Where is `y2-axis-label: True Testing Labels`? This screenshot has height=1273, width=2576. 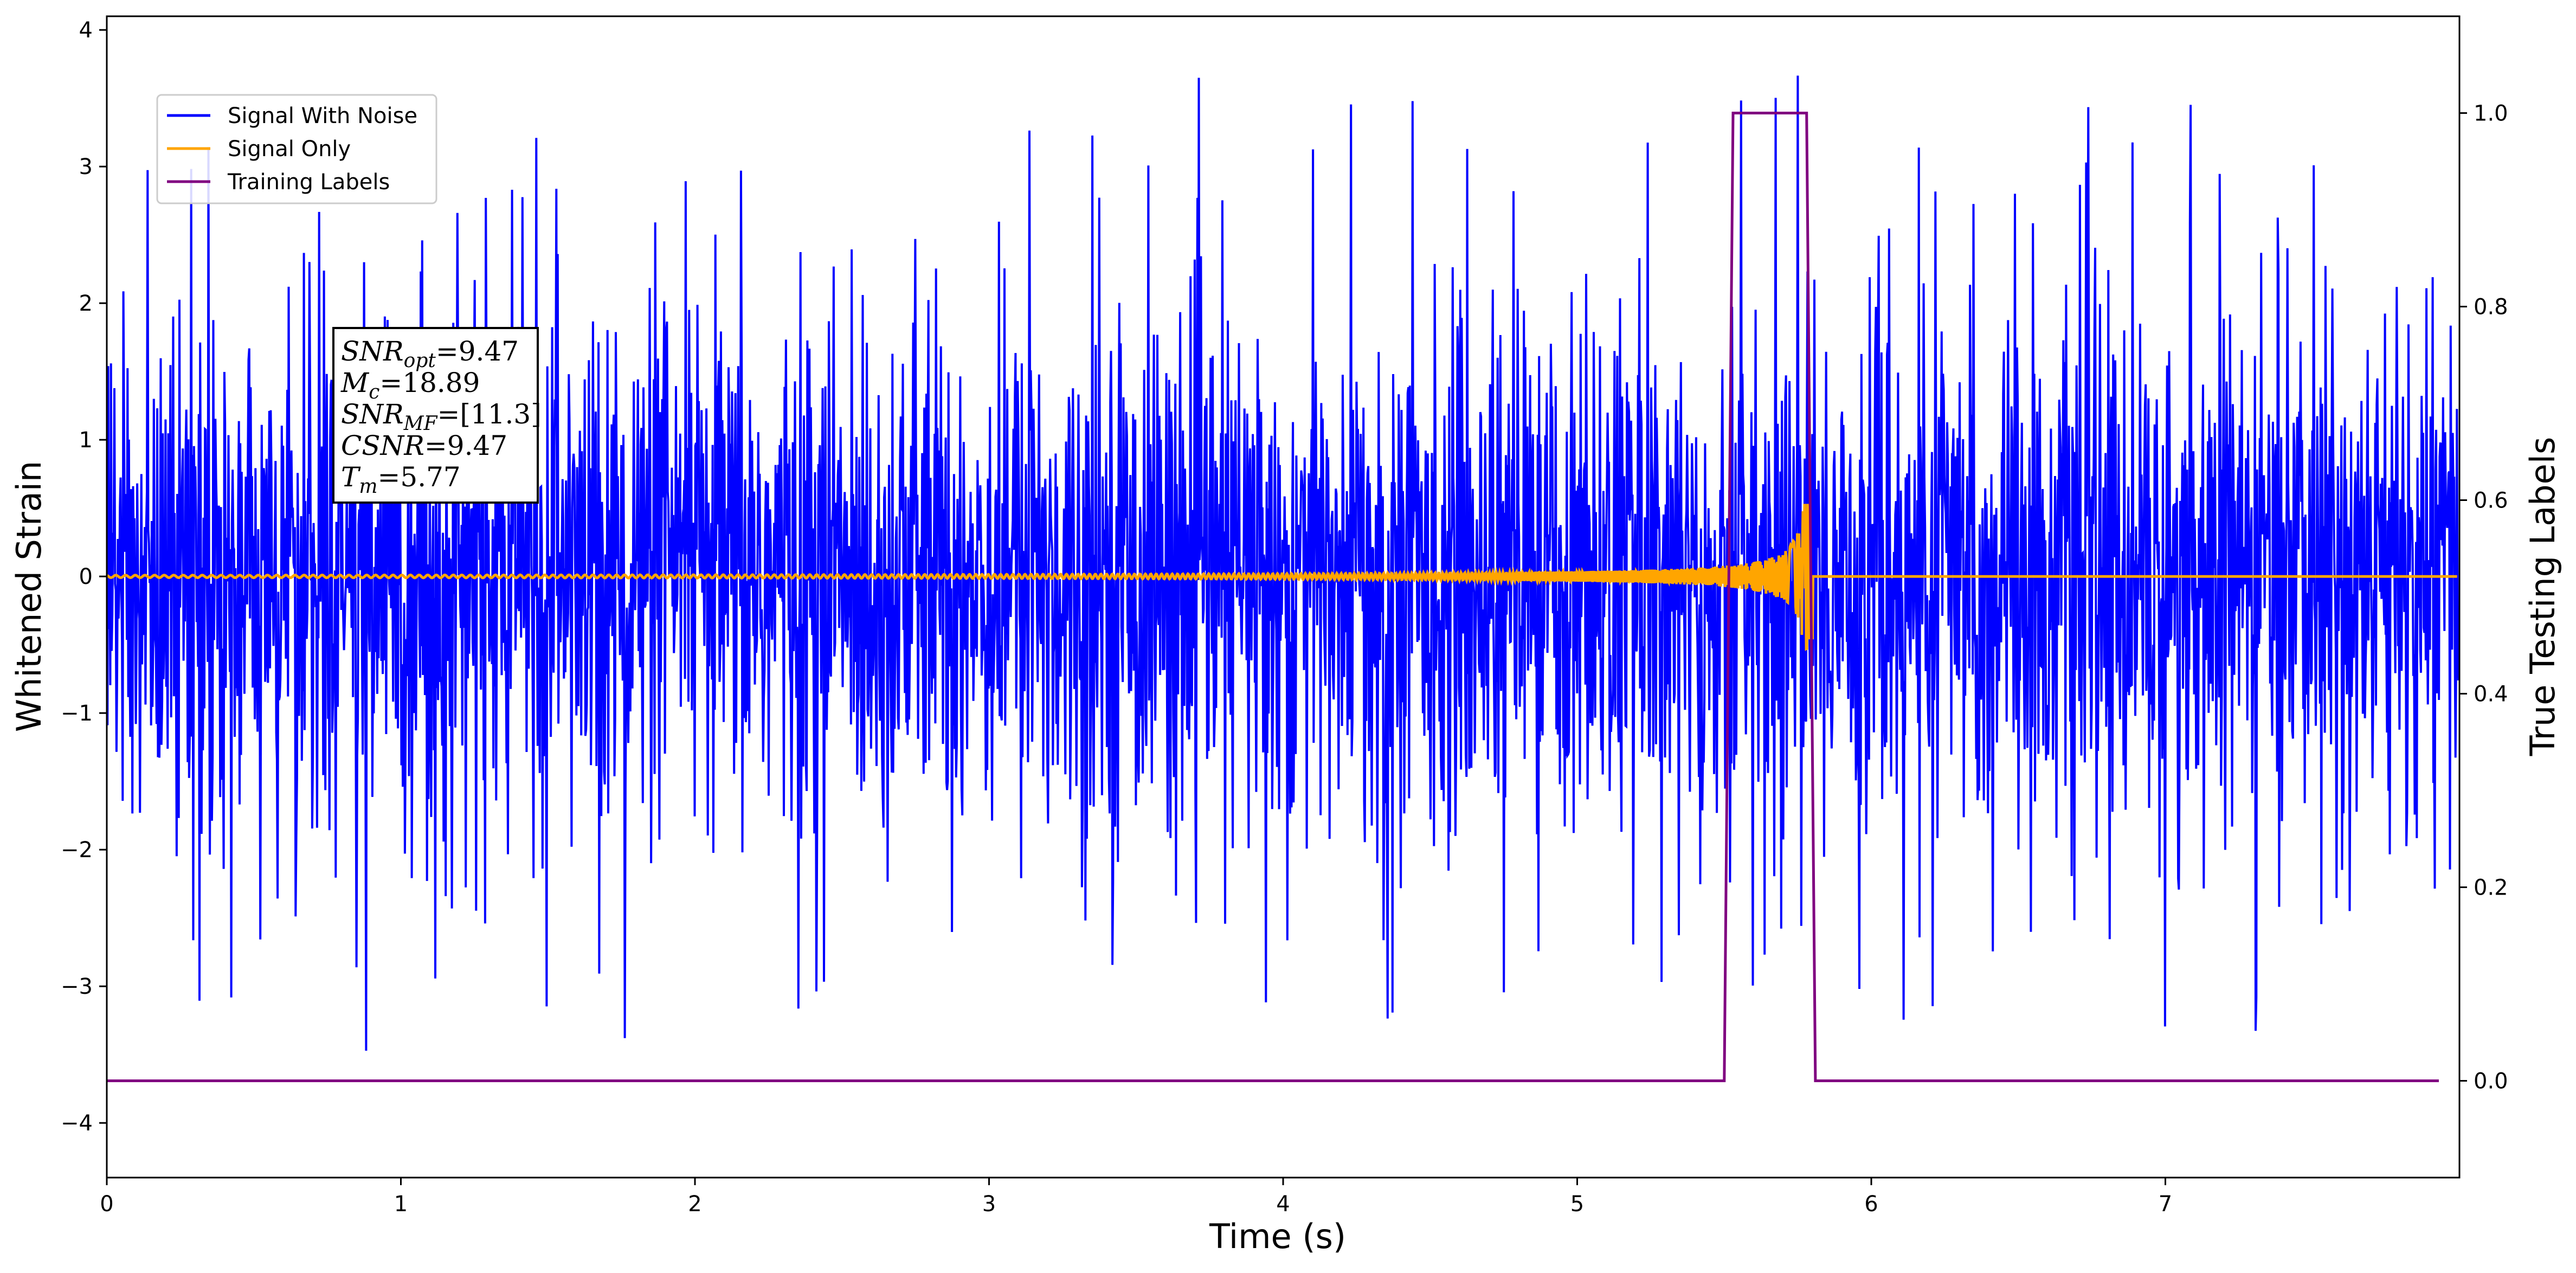
y2-axis-label: True Testing Labels is located at coordinates (2542, 597).